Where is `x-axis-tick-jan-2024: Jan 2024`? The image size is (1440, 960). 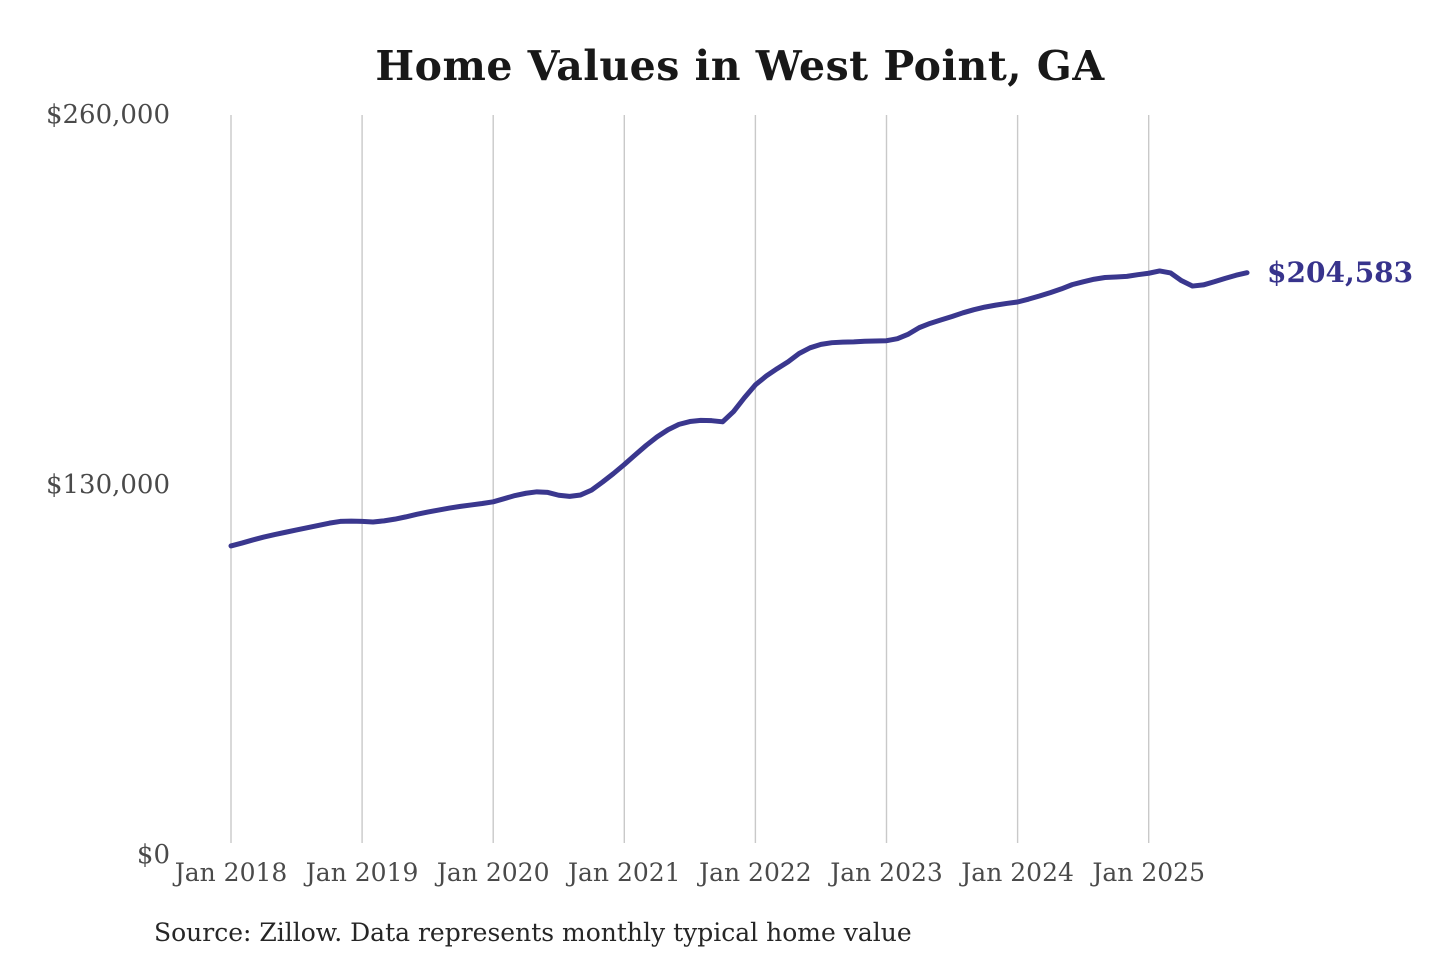 x-axis-tick-jan-2024: Jan 2024 is located at coordinates (1017, 872).